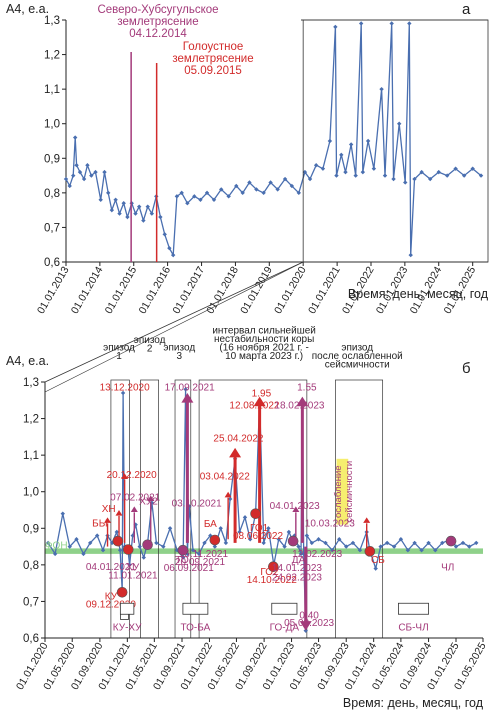 This screenshot has height=715, width=494. Describe the element at coordinates (125, 387) in the screenshot. I see `event-label: 13.12.2020` at that location.